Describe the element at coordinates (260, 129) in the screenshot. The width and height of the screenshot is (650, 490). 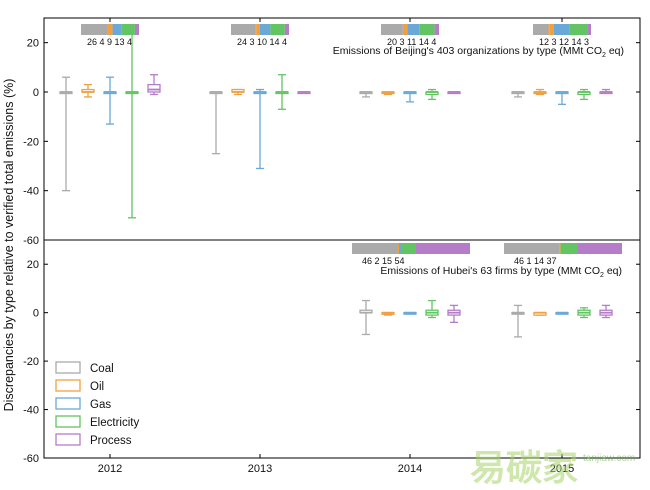
I see `boxplot-gas-2013` at that location.